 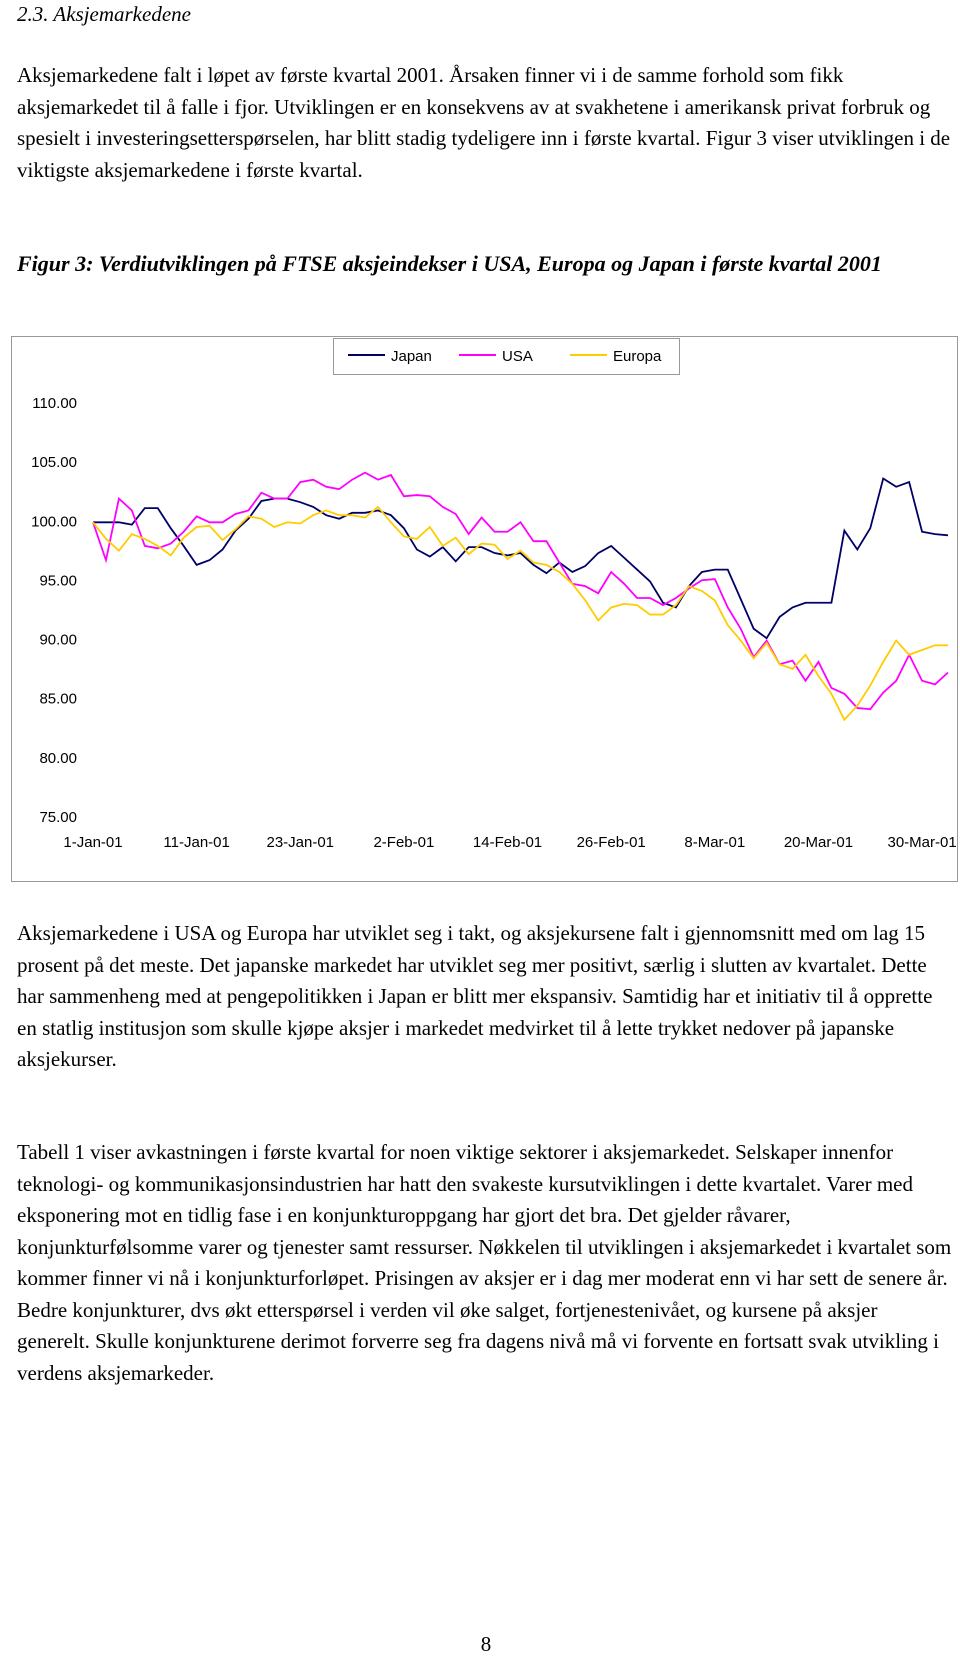 I want to click on legend-label: Europa, so click(x=637, y=356).